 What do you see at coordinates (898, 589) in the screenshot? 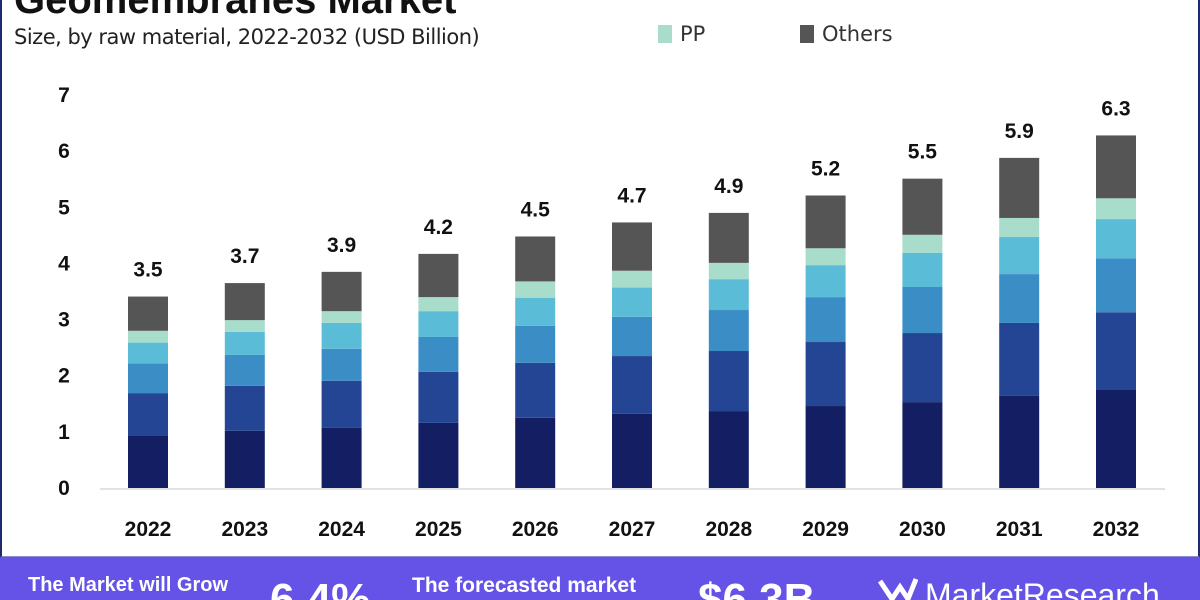
I see `brand-logo-icon` at bounding box center [898, 589].